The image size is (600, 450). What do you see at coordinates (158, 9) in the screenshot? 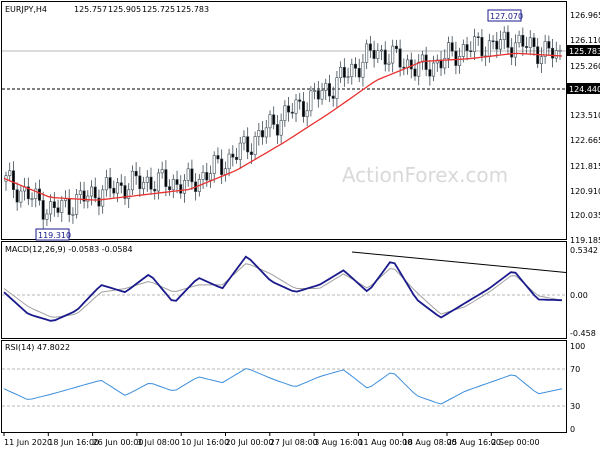
I see `ohlc-low: 125.725` at bounding box center [158, 9].